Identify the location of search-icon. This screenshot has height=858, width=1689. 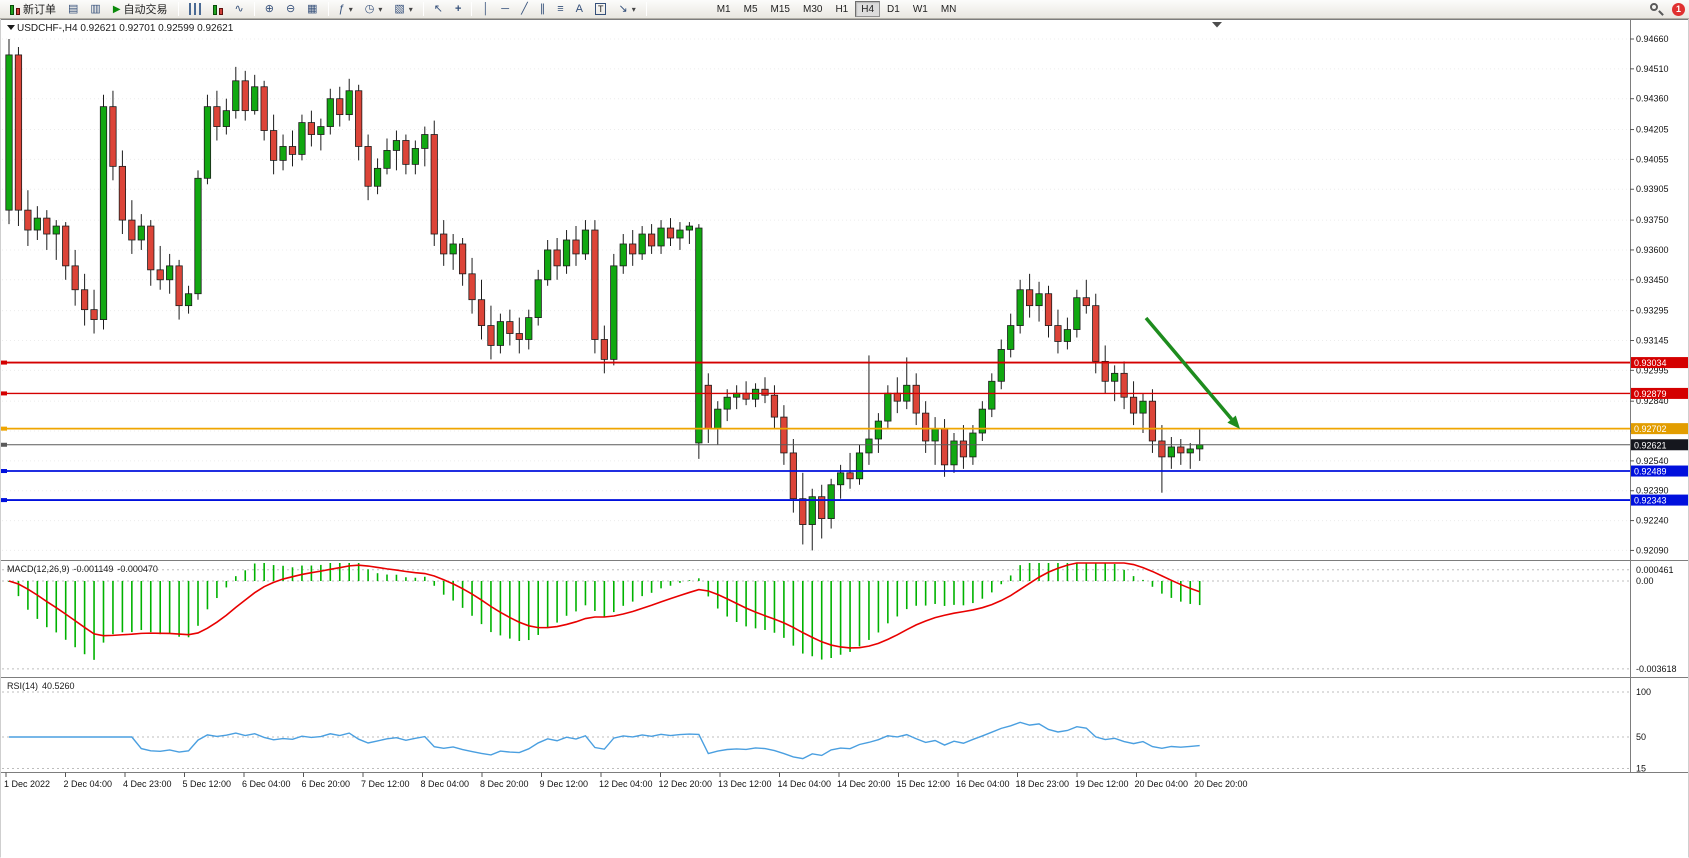
(1656, 9).